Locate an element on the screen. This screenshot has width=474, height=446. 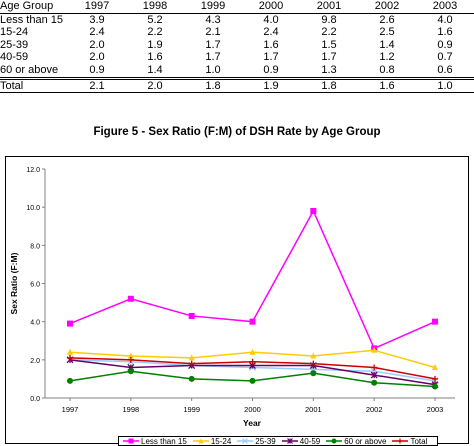
table-cell: Less than 15 is located at coordinates (31, 19).